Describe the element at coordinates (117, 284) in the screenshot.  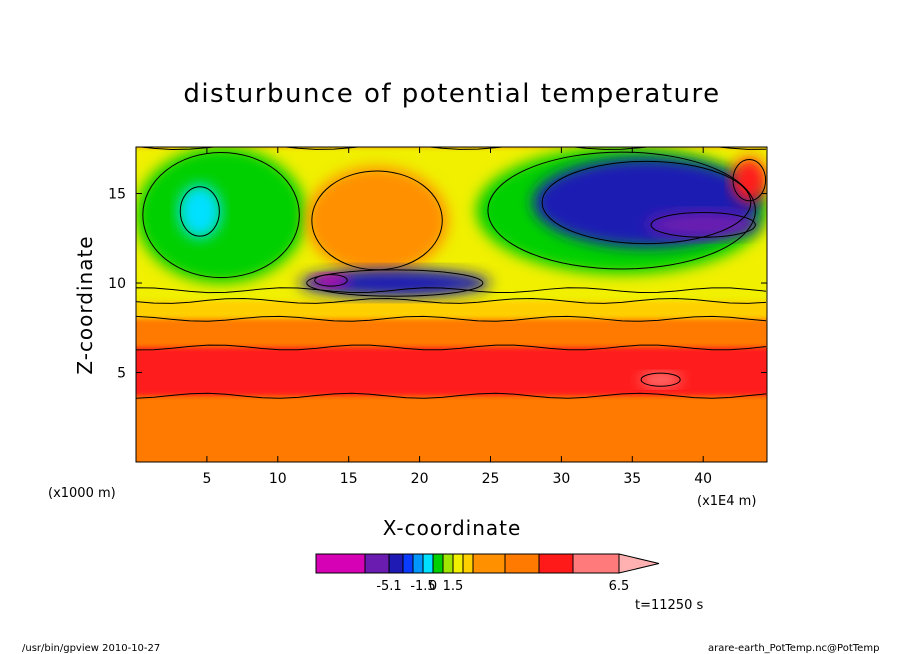
I see `y-tick-label-1: 10` at that location.